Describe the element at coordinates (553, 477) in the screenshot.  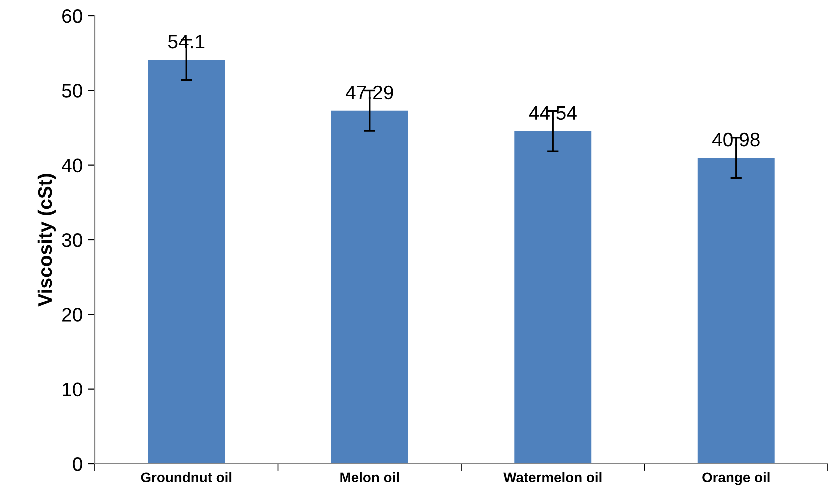
I see `x-tick-label: Watermelon oil` at that location.